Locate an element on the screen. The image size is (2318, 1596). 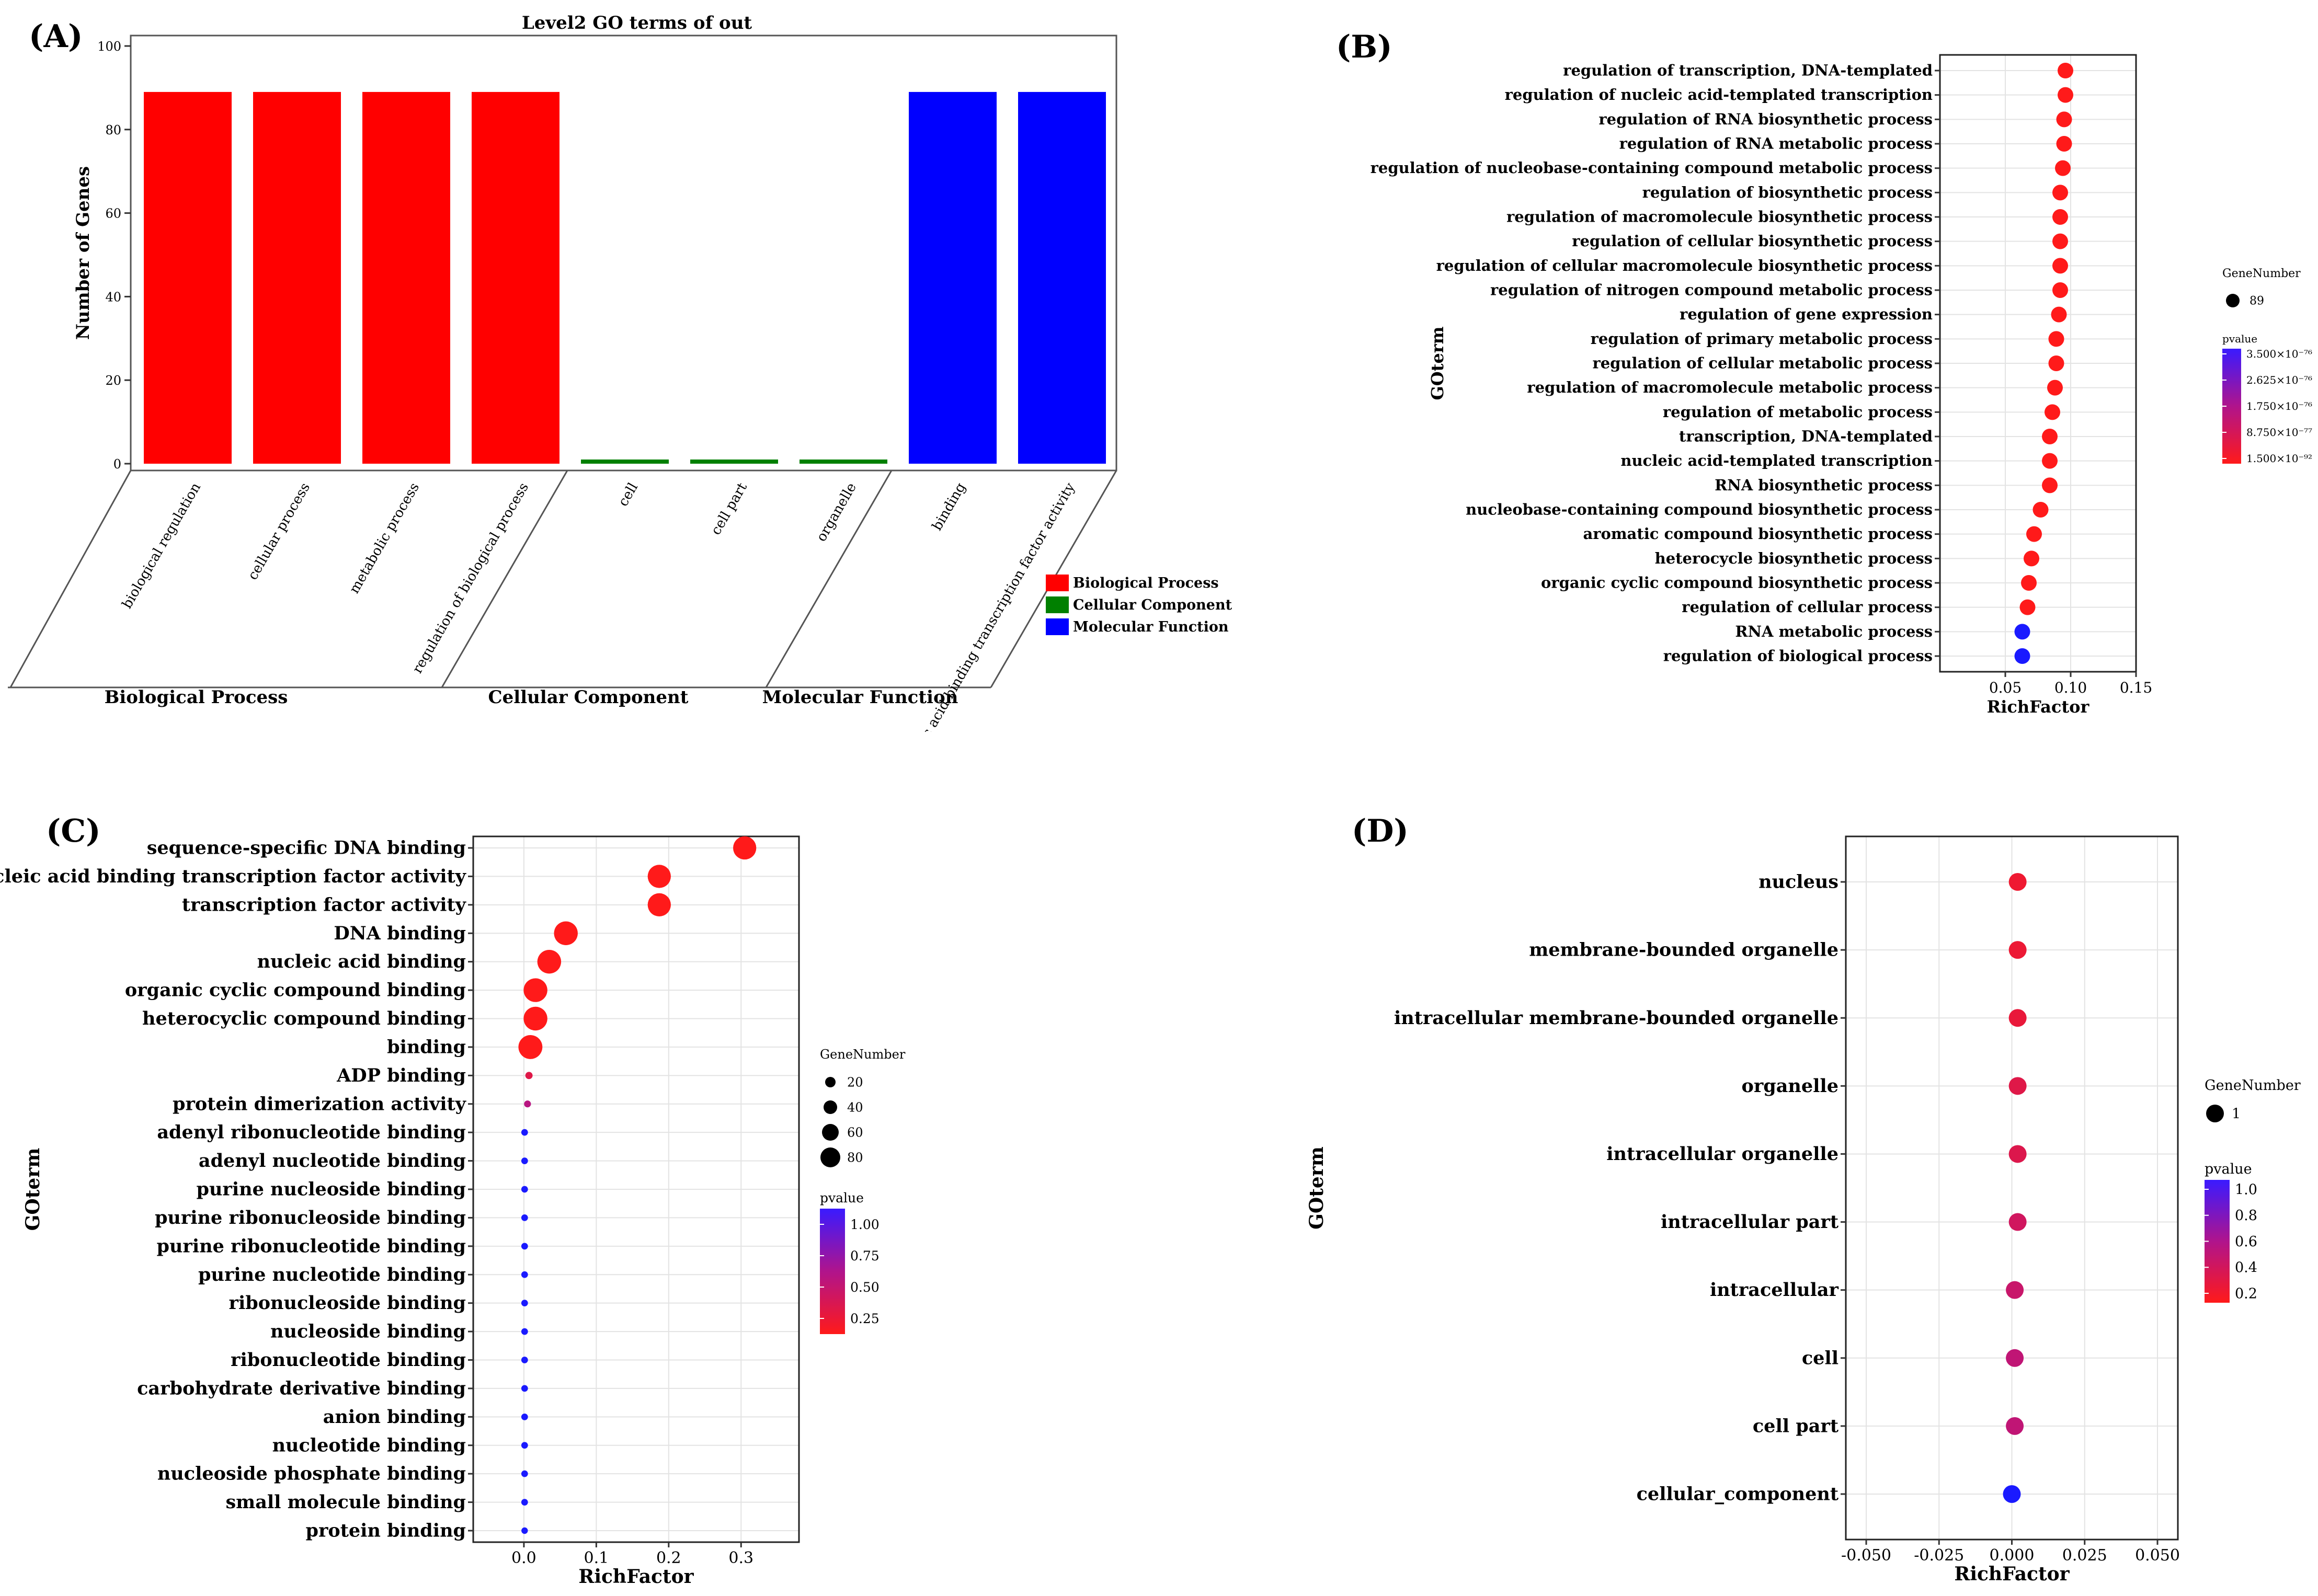
term-label: protein binding is located at coordinates (385, 1531).